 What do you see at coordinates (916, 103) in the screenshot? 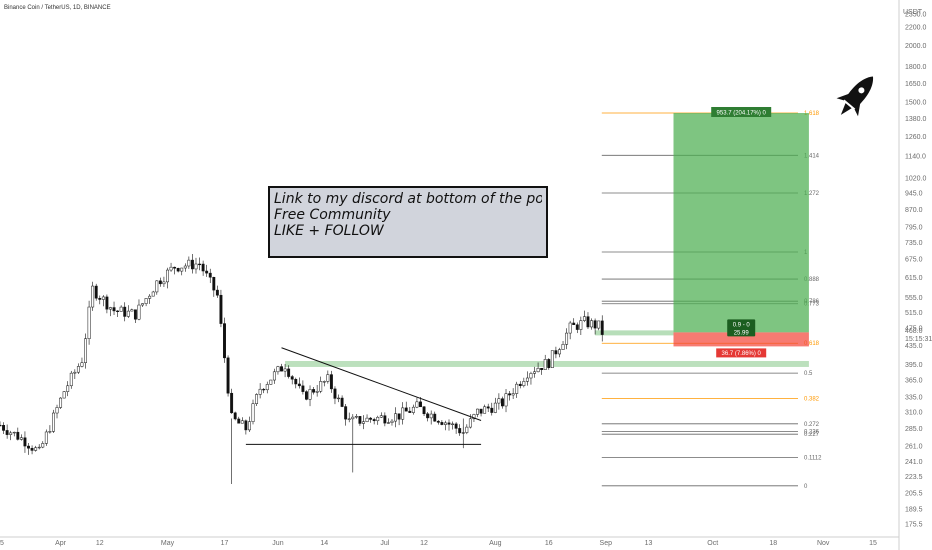
I see `price-tick-label: 1500.0` at bounding box center [916, 103].